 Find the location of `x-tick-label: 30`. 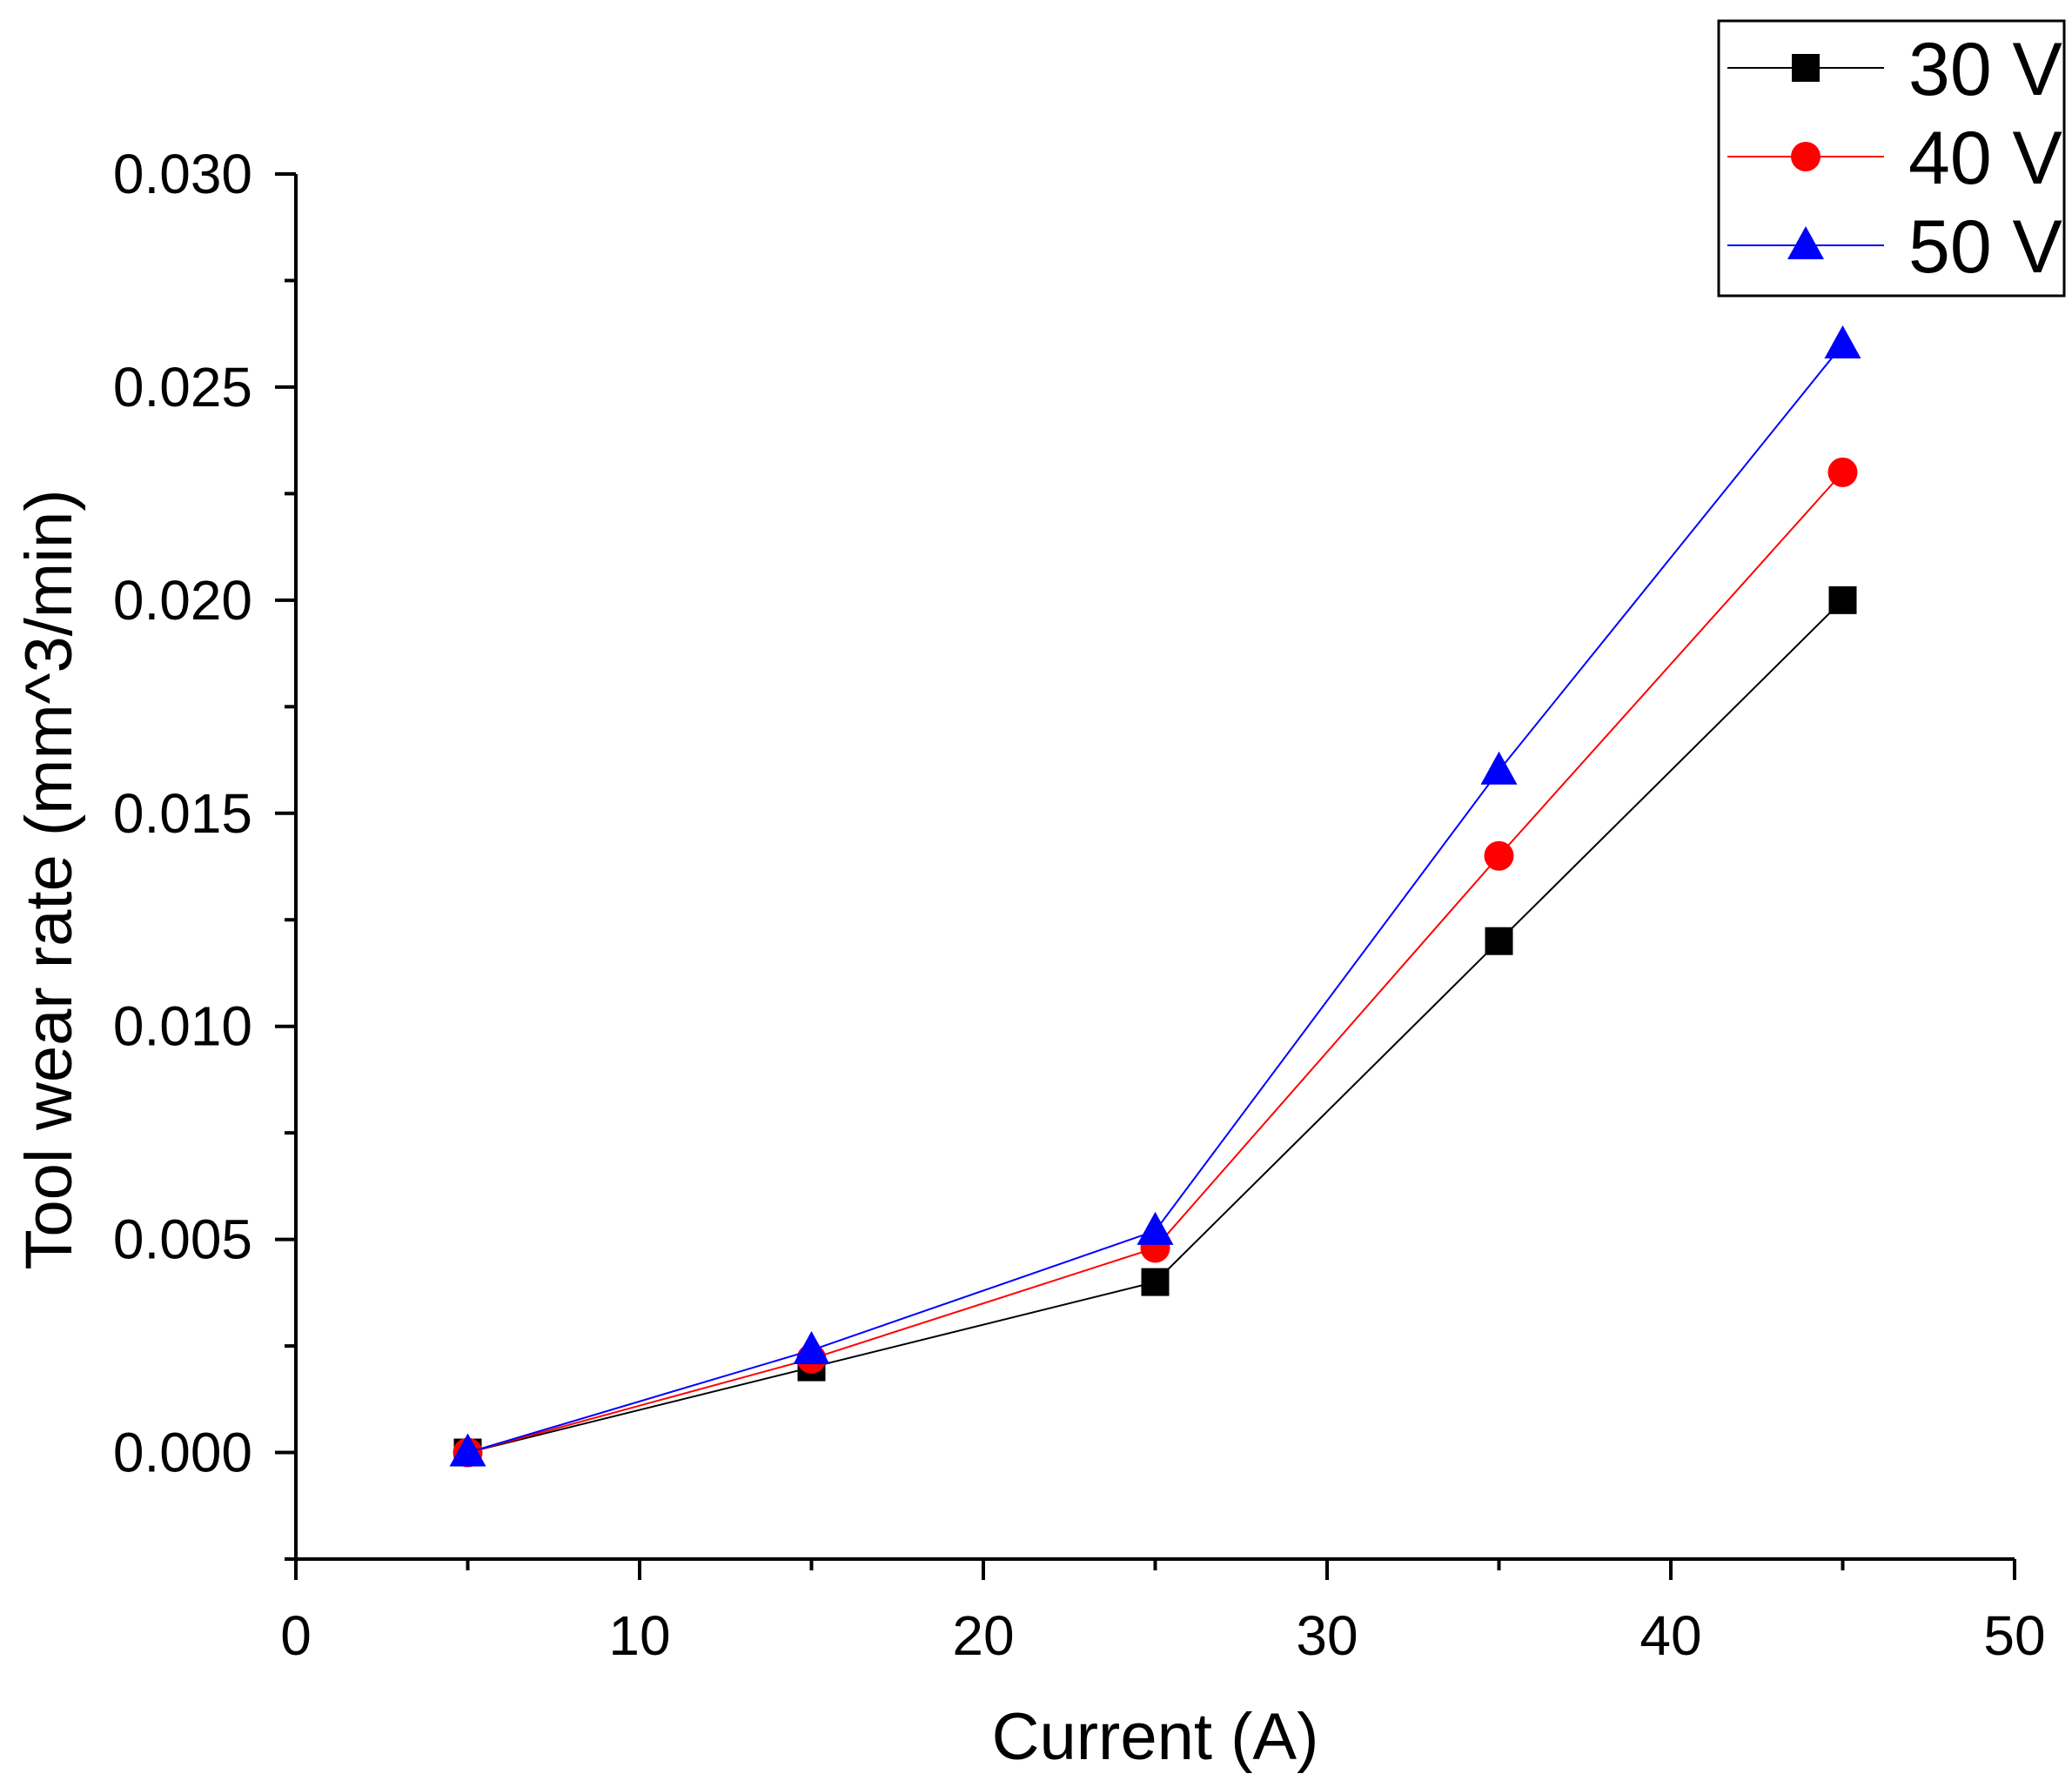

x-tick-label: 30 is located at coordinates (1327, 1635).